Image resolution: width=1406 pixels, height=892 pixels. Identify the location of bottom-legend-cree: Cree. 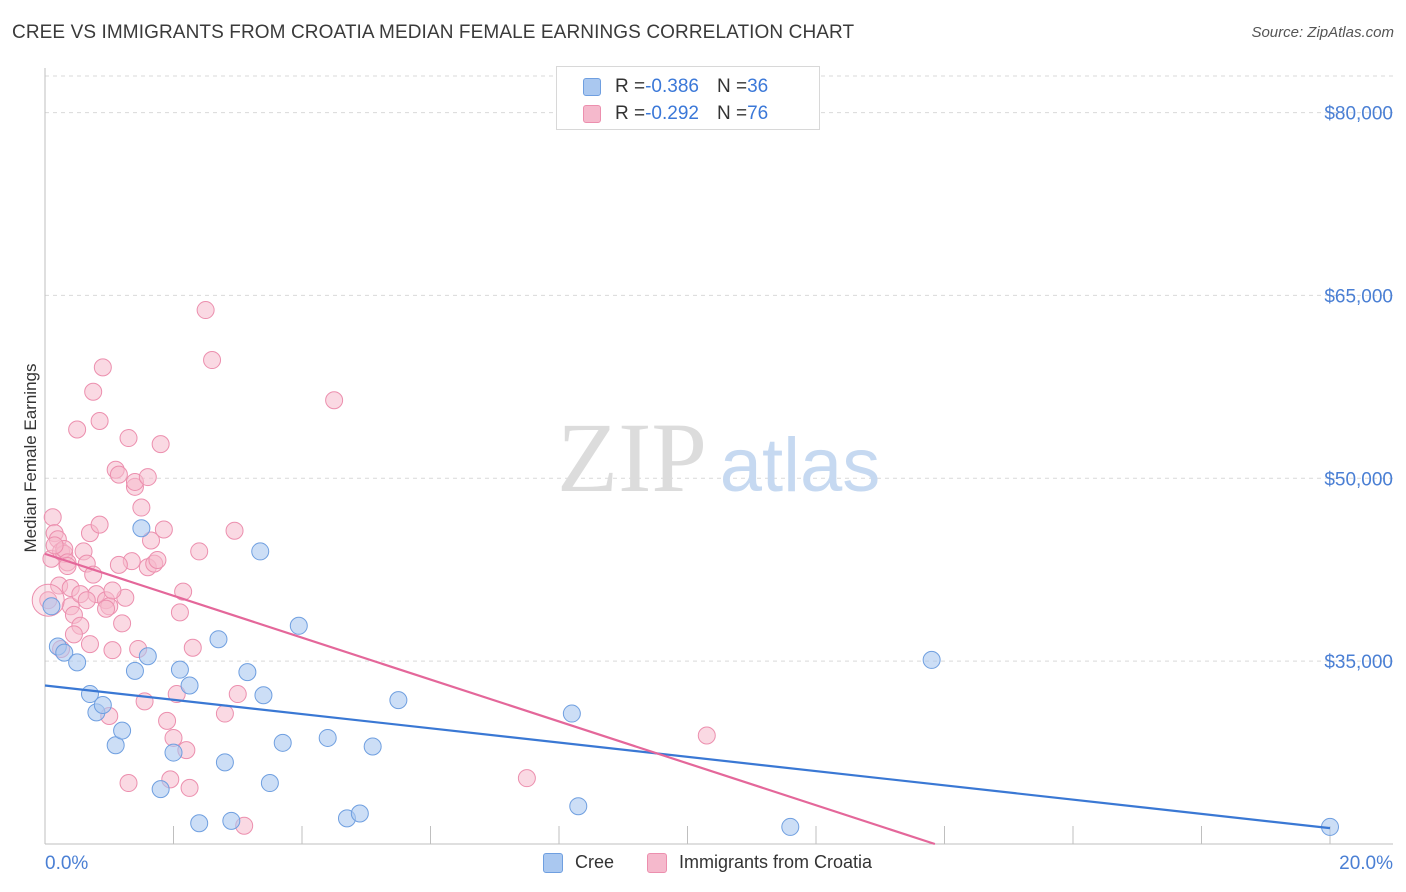
(578, 862).